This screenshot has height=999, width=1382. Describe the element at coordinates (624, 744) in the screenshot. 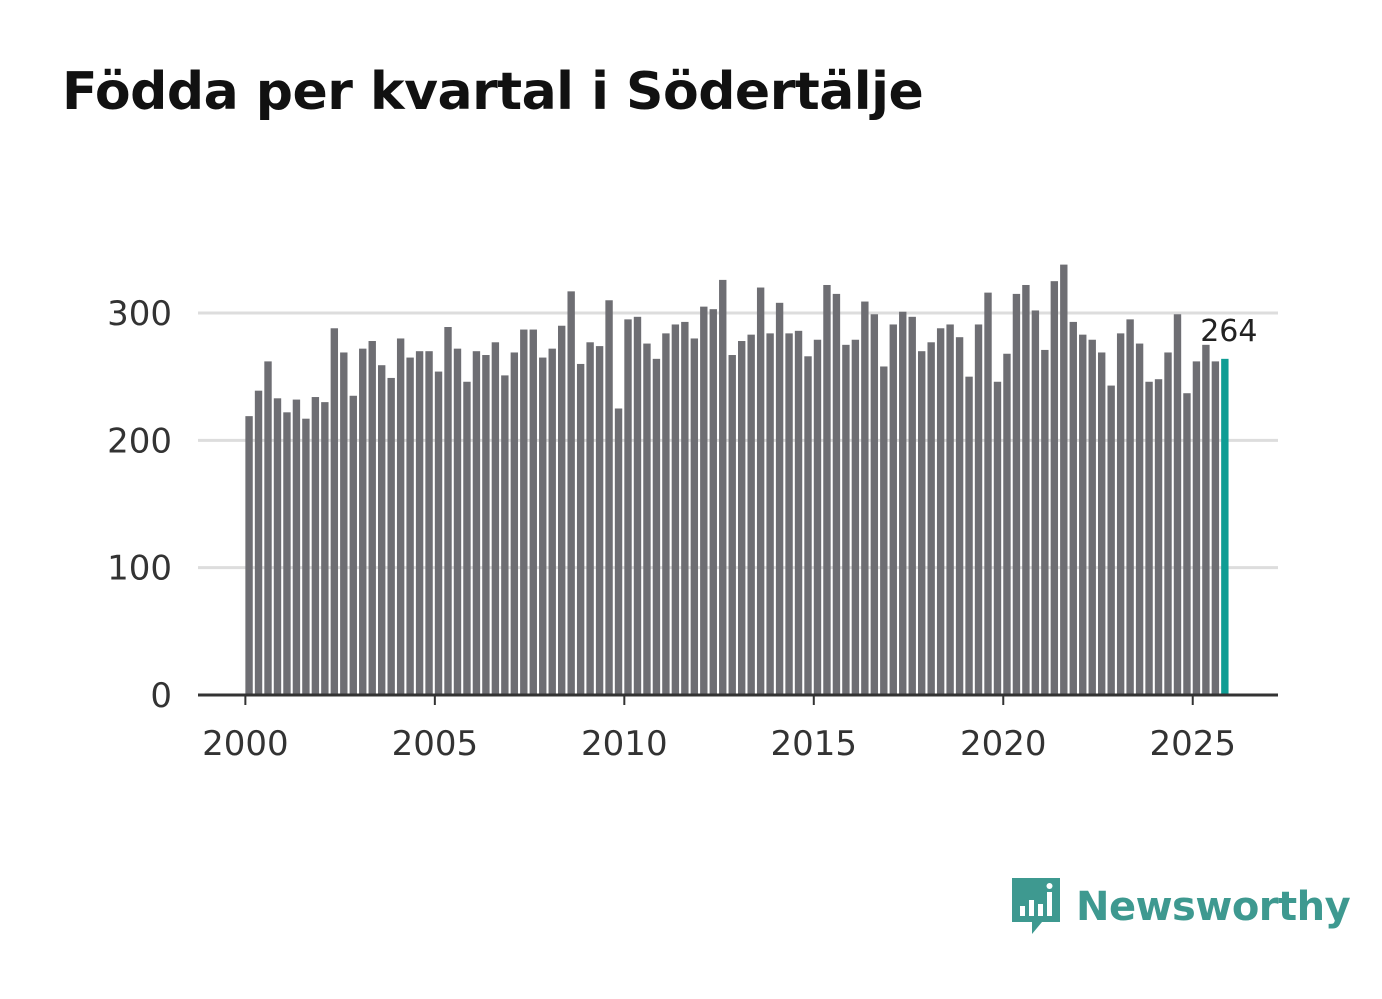

I see `x-tick-label-2010: 2010` at that location.